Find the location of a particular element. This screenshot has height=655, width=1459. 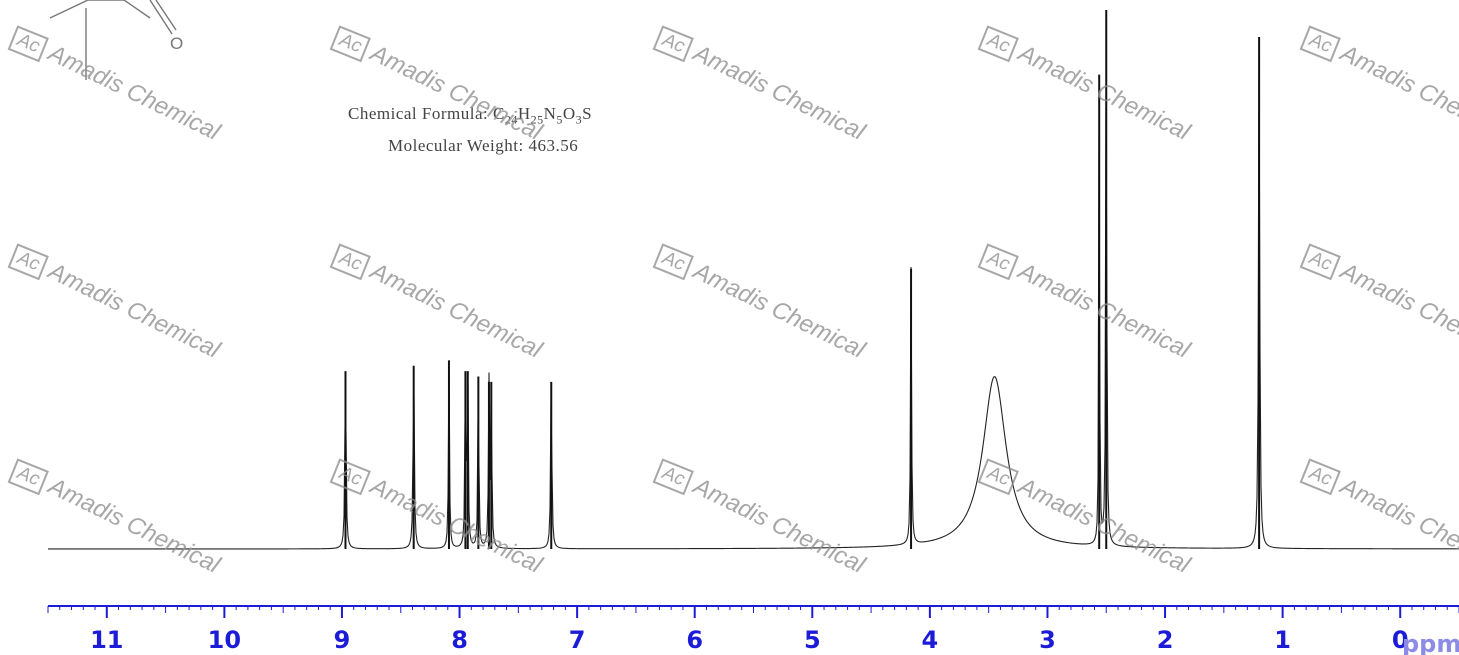

tick-label: 3 is located at coordinates (1047, 640).